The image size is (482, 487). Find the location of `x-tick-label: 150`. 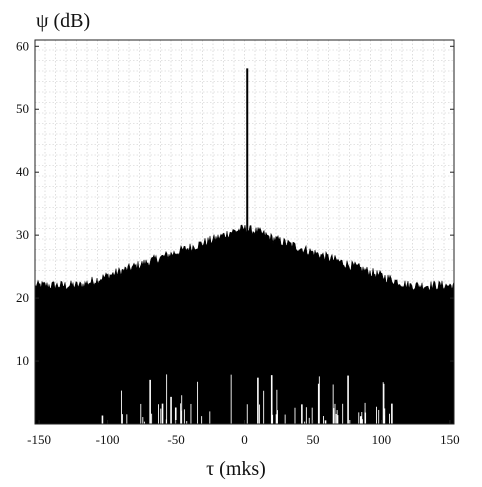

x-tick-label: 150 is located at coordinates (450, 439).